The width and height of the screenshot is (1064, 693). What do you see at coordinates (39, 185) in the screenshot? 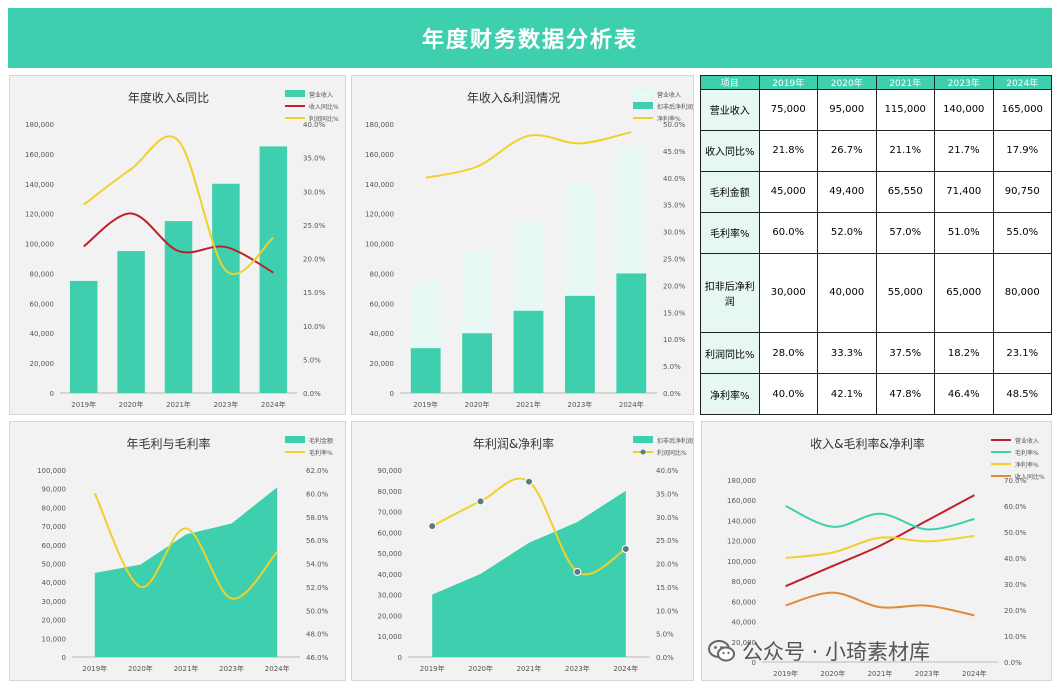
I see `y-tick-label: 140,000` at bounding box center [39, 185].